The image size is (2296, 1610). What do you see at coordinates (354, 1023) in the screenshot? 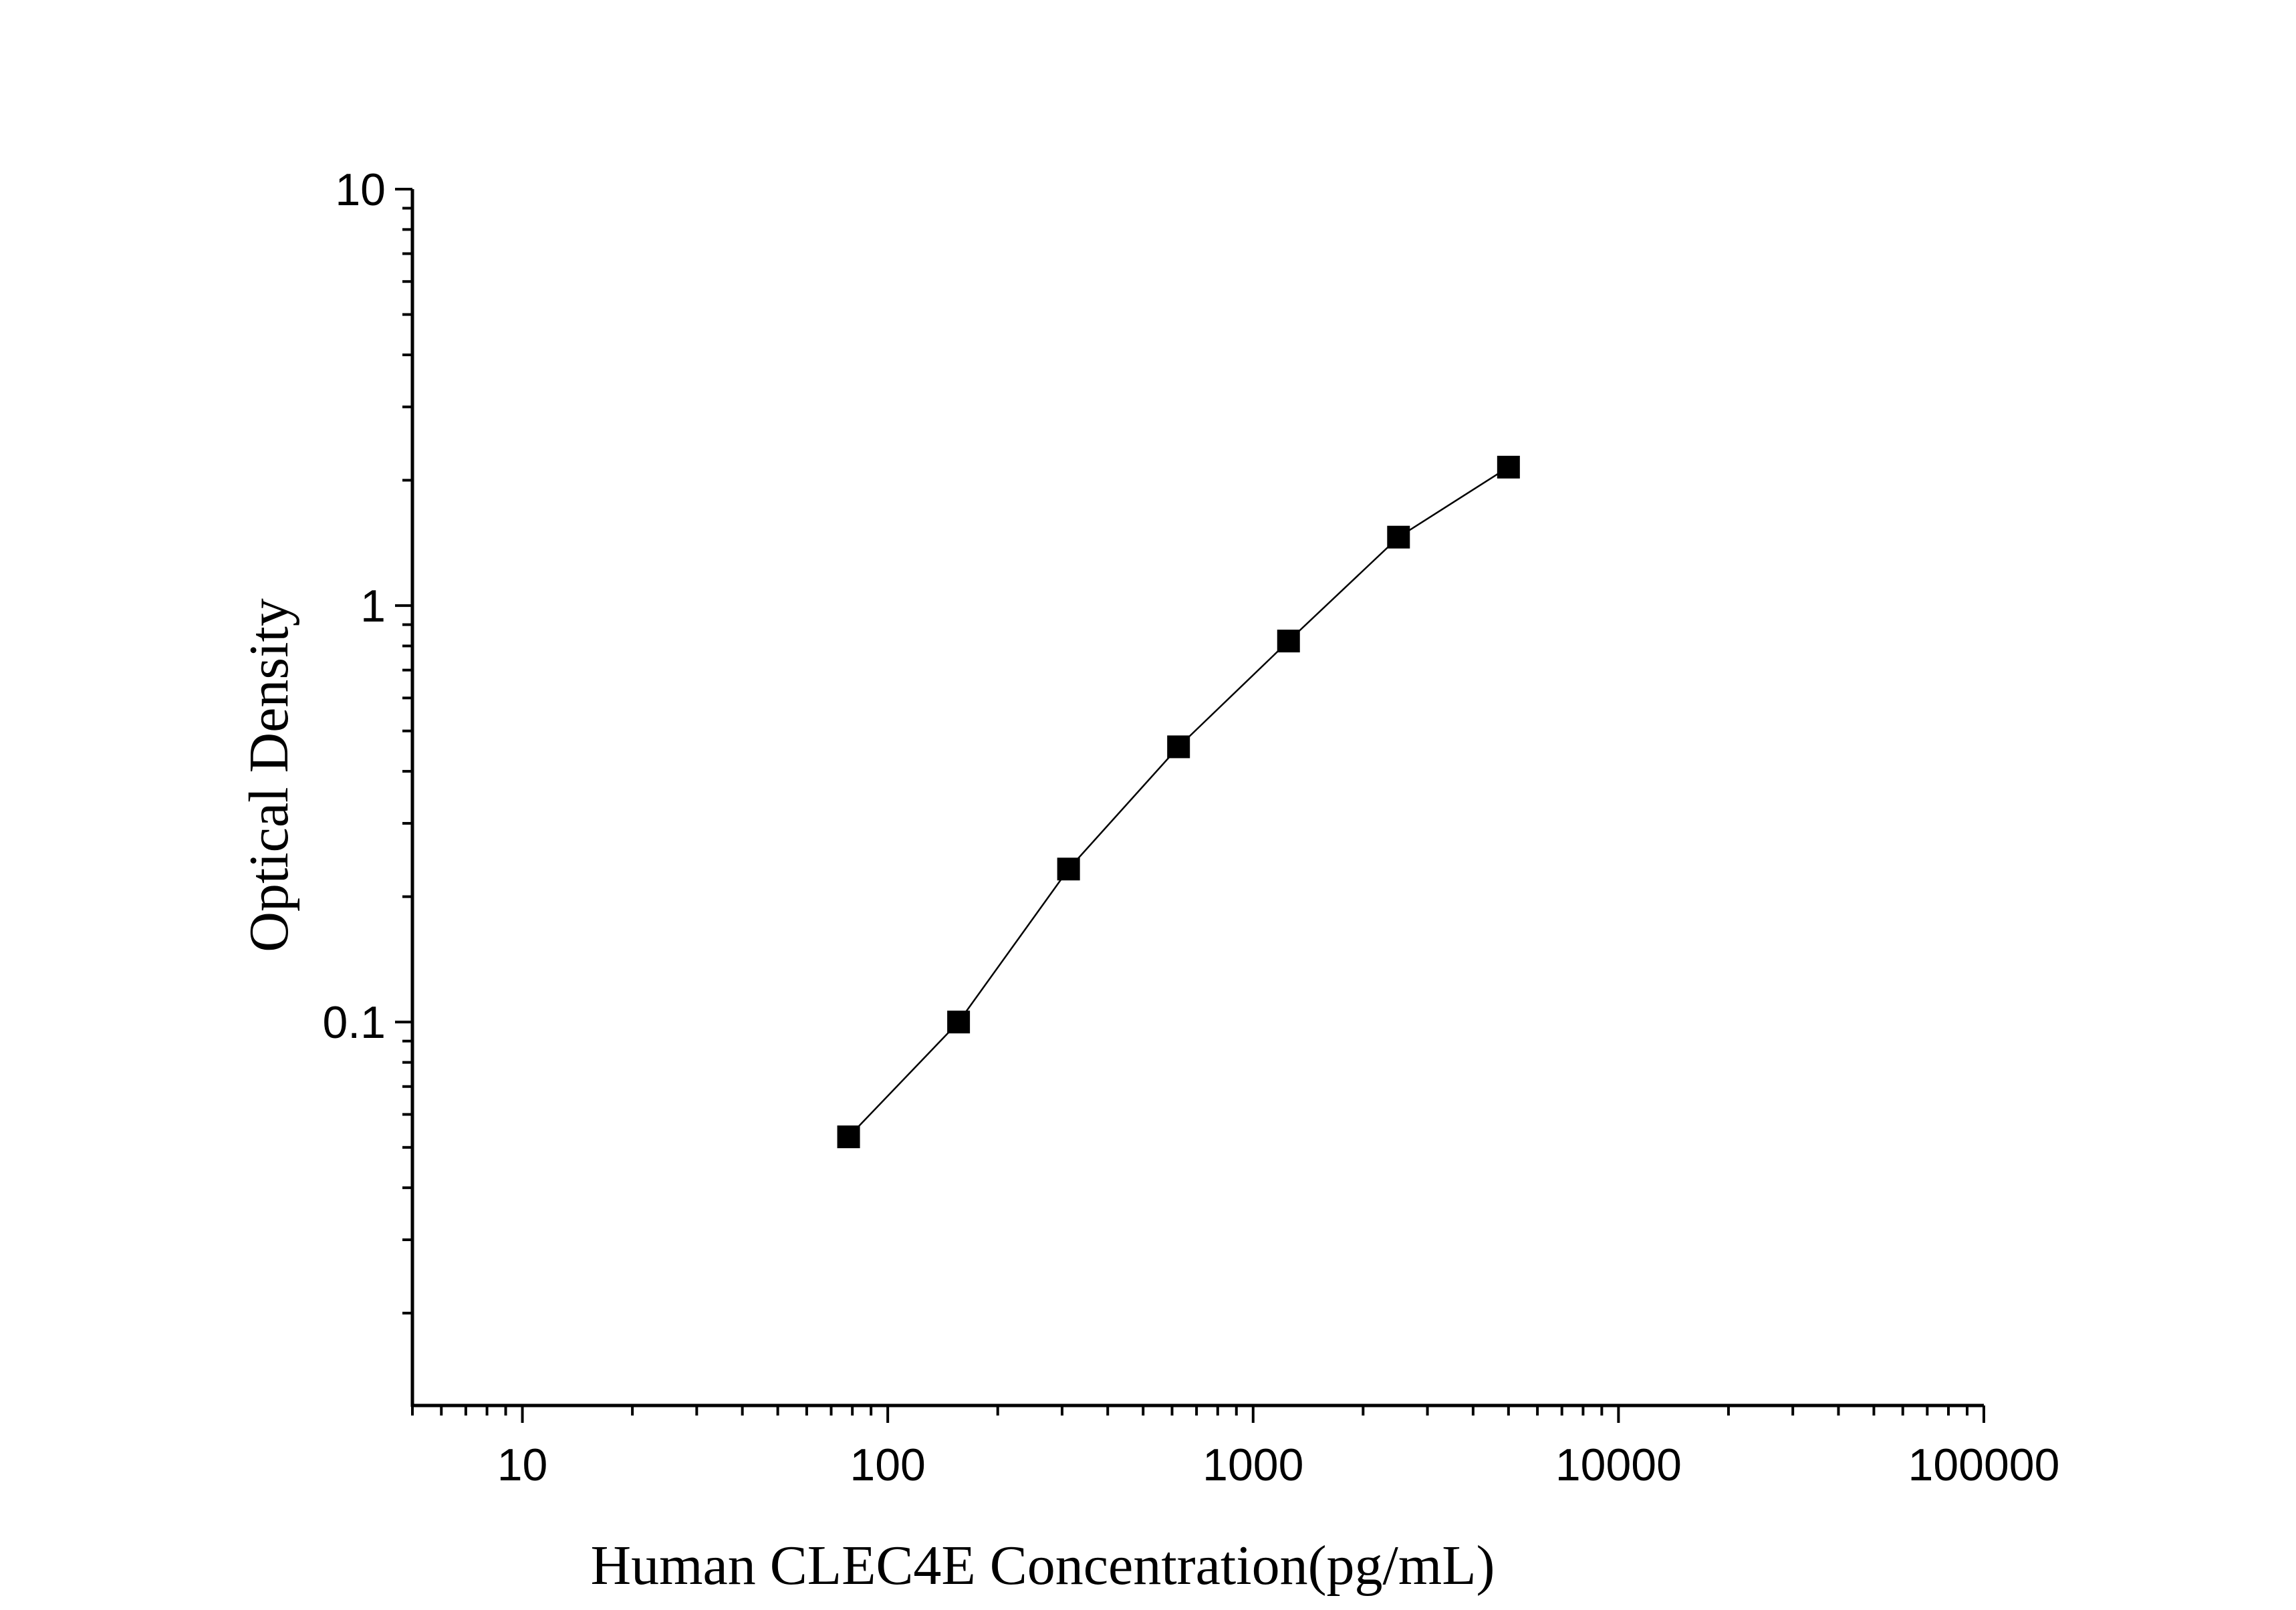
I see `y-tick-label: 0.1` at bounding box center [354, 1023].